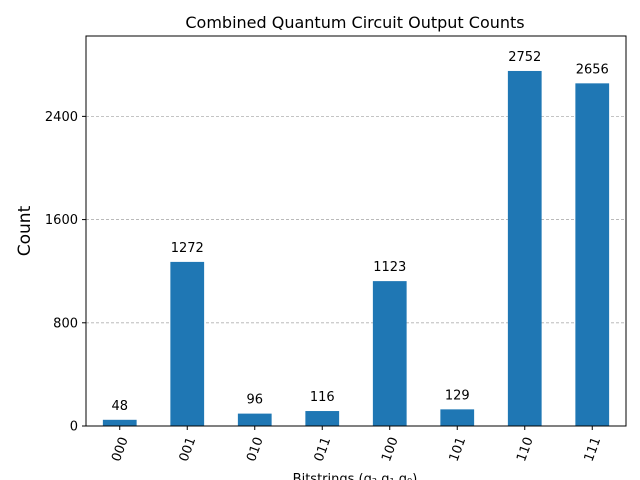 This screenshot has width=640, height=480. I want to click on y-tick-label: 800, so click(65, 323).